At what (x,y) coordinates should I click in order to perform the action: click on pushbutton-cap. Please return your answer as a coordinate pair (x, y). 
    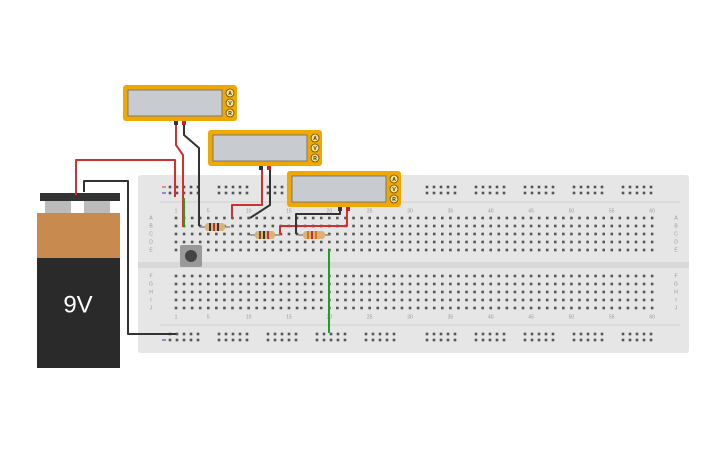
    Looking at the image, I should click on (191, 256).